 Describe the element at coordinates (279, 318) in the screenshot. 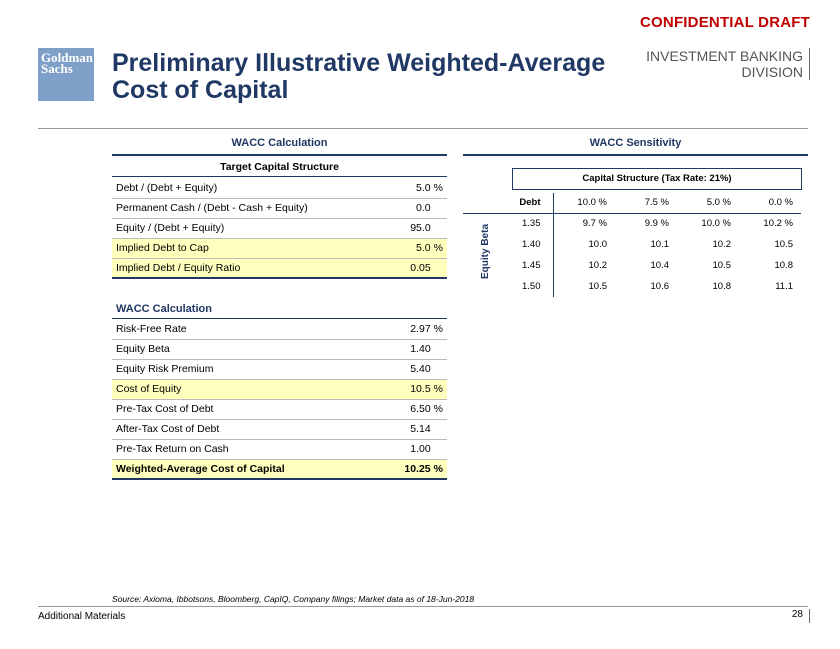

I see `wacc-calc-rule` at that location.